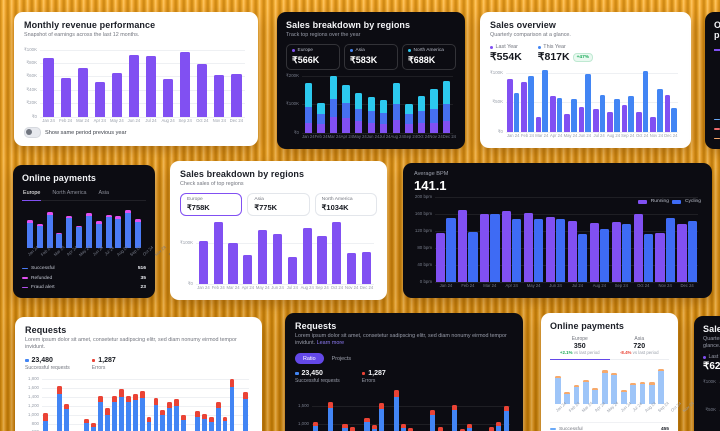 The height and width of the screenshot is (431, 720). What do you see at coordinates (211, 205) in the screenshot?
I see `select-box-europe: Europe ₹758K` at bounding box center [211, 205].